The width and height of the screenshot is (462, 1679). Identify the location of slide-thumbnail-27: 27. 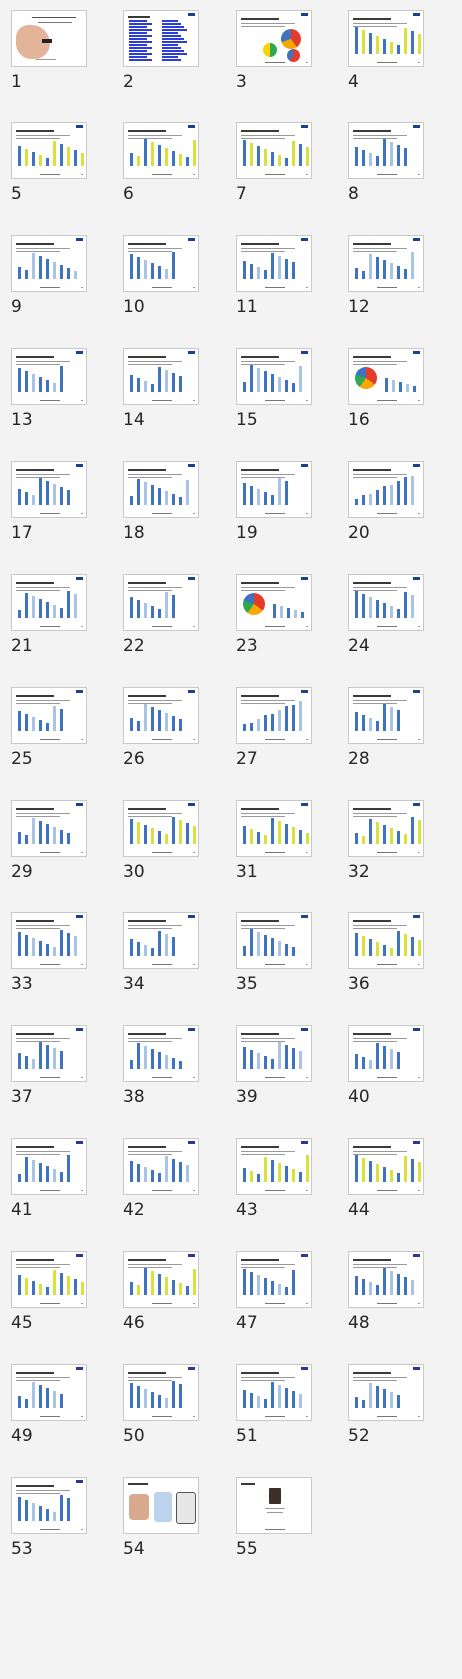
(274, 728).